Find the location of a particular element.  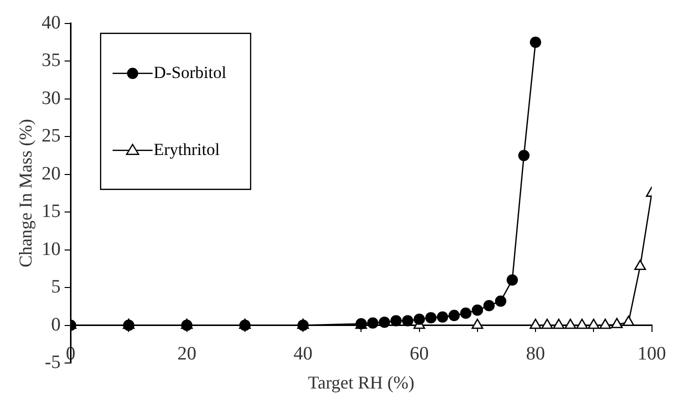

x-tick-label: 80 is located at coordinates (536, 354).